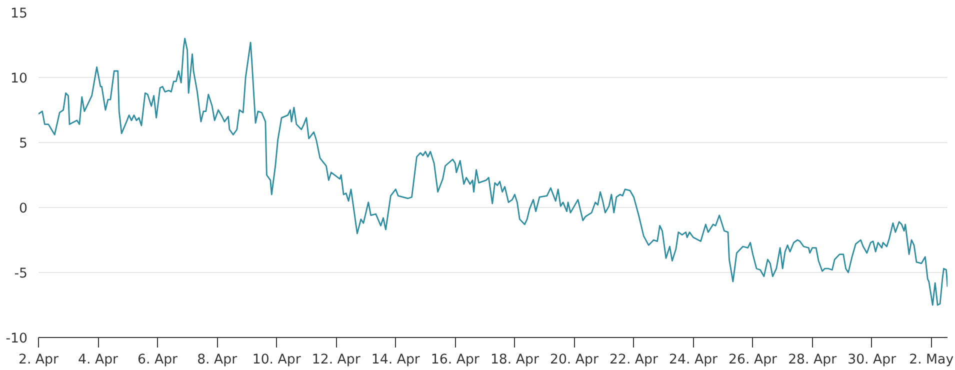 Image resolution: width=955 pixels, height=370 pixels. Describe the element at coordinates (17, 339) in the screenshot. I see `y-tick-label: -10` at that location.